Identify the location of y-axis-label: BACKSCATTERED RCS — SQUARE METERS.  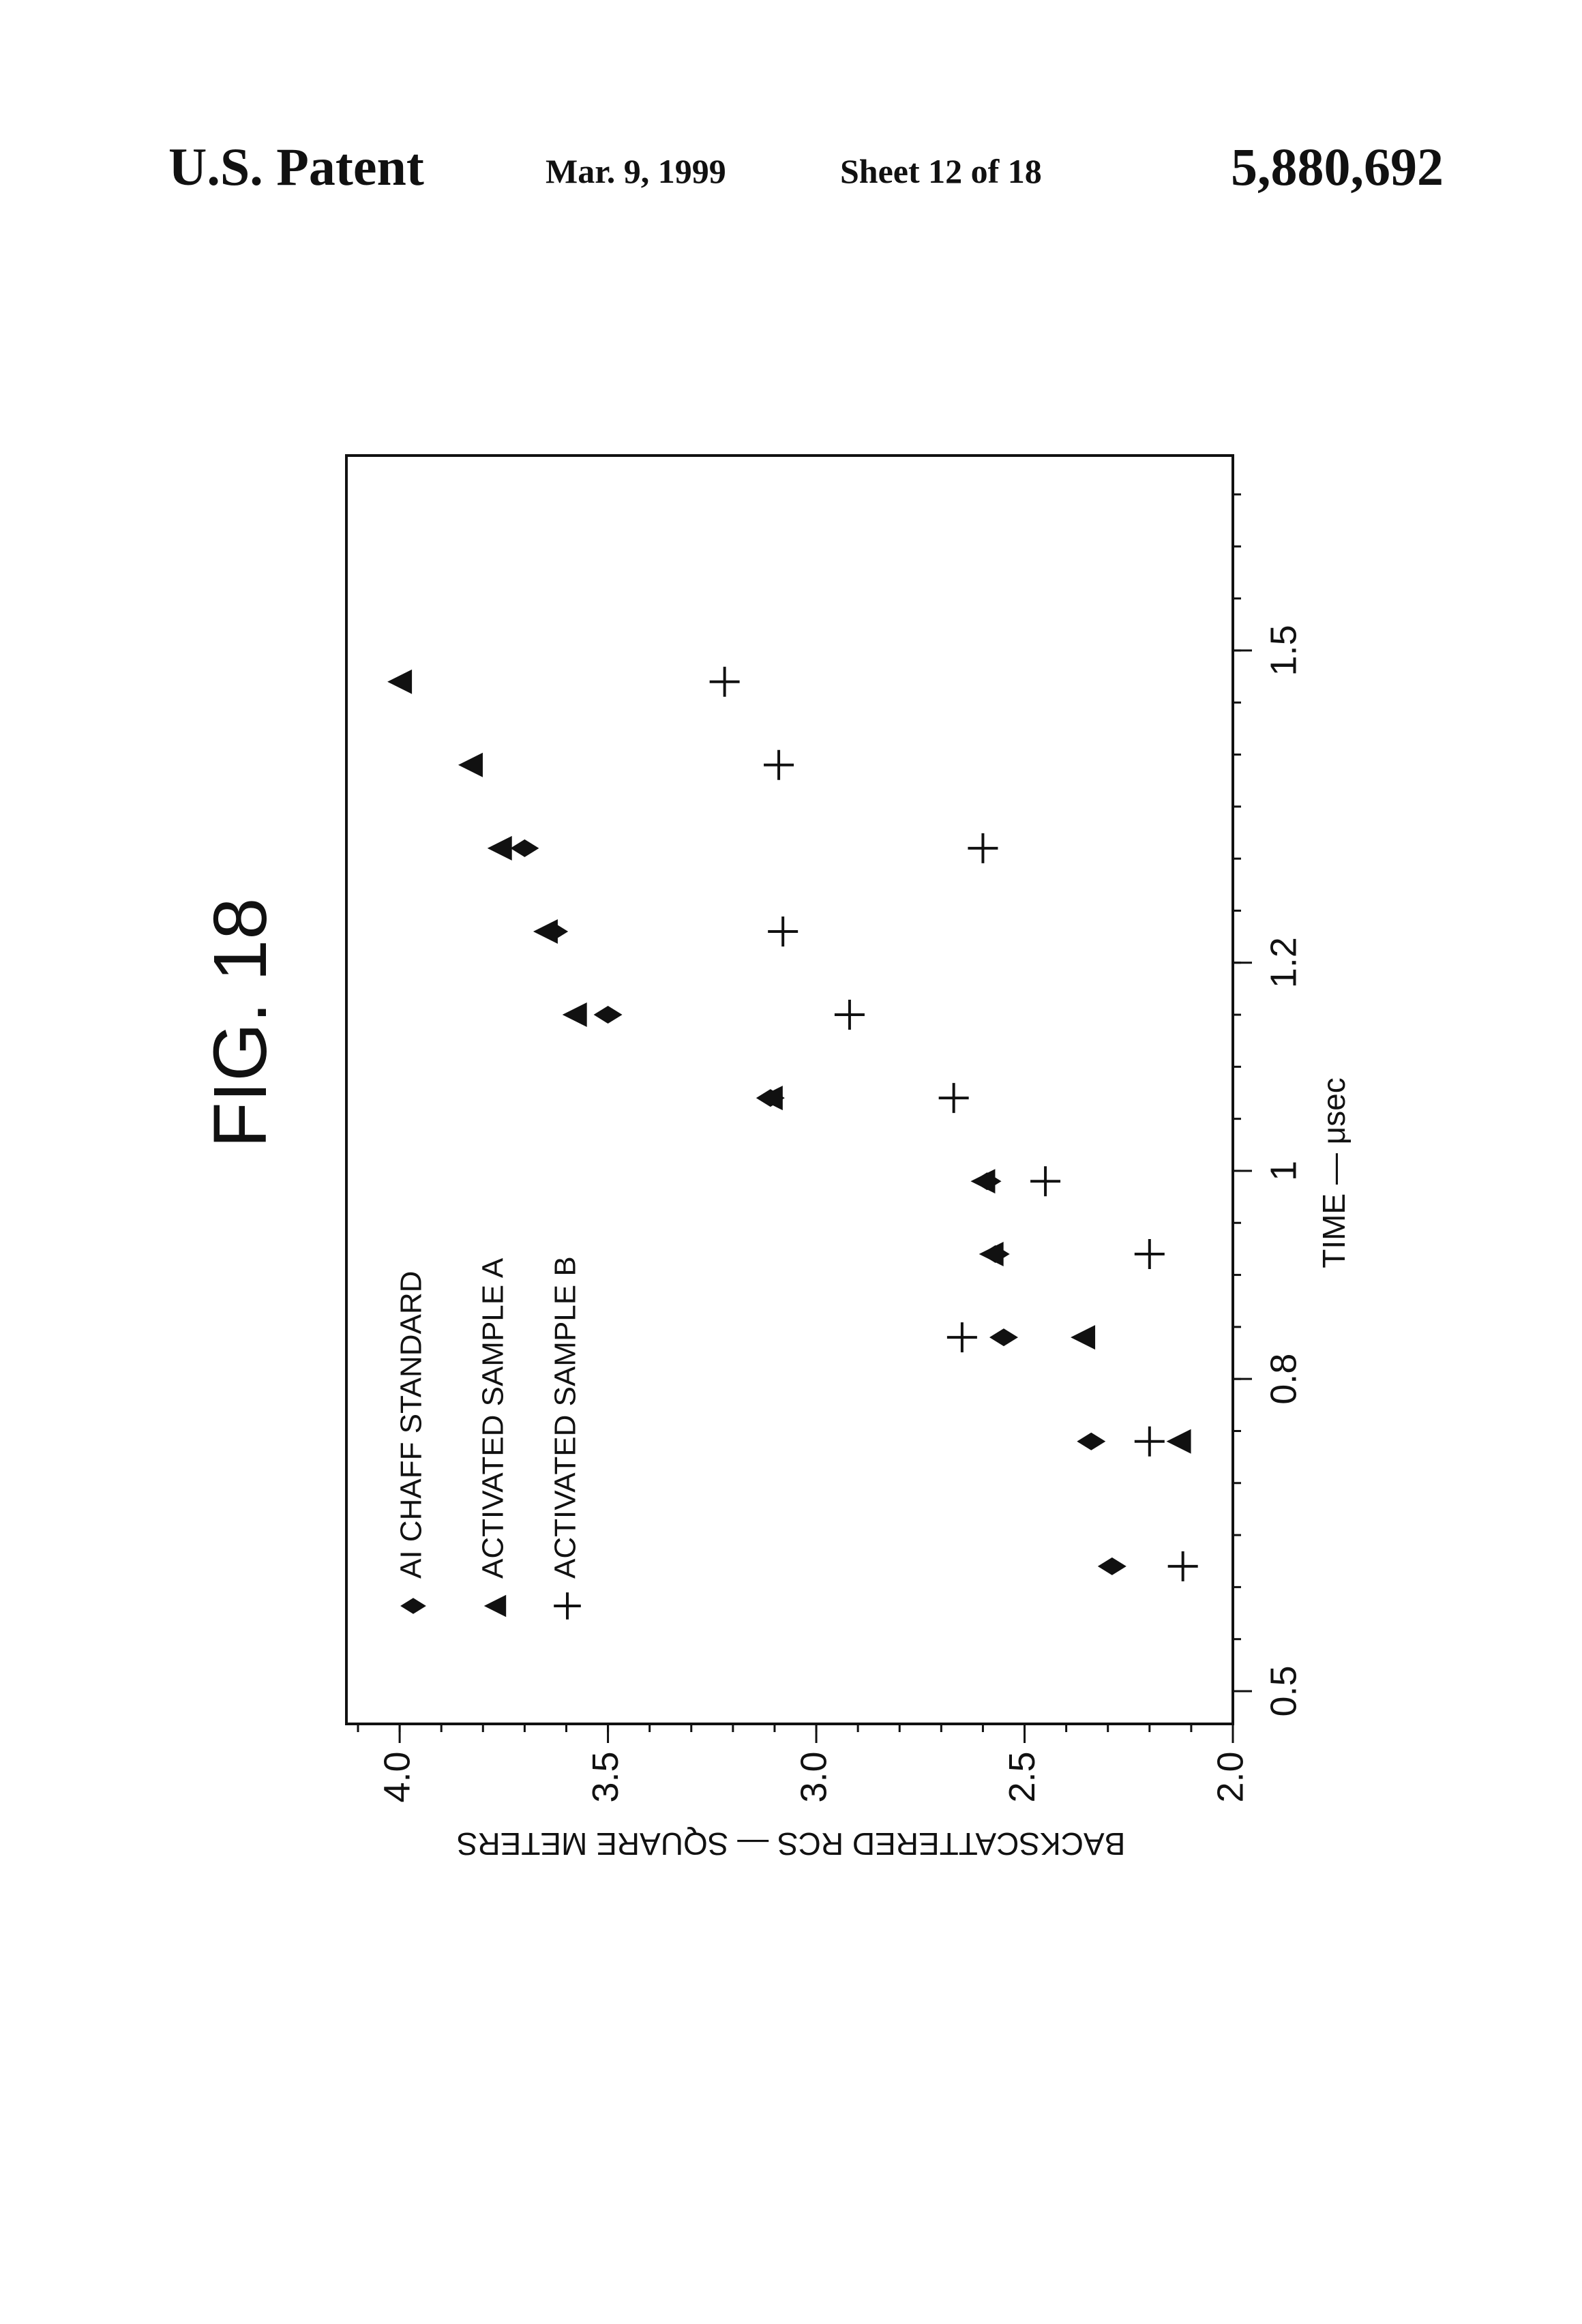
(791, 1844).